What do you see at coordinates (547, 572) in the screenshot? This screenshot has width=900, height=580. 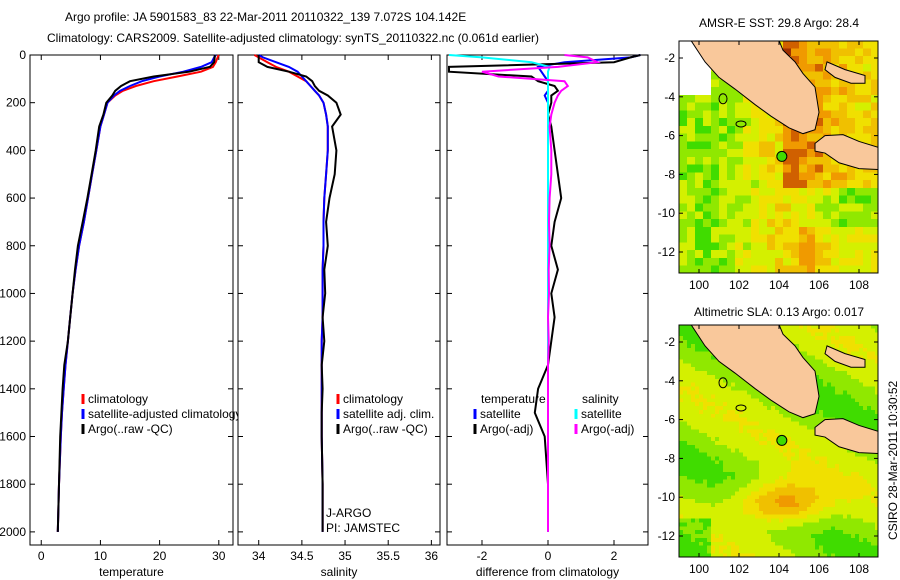 I see `x-axis-label: difference from climatology` at bounding box center [547, 572].